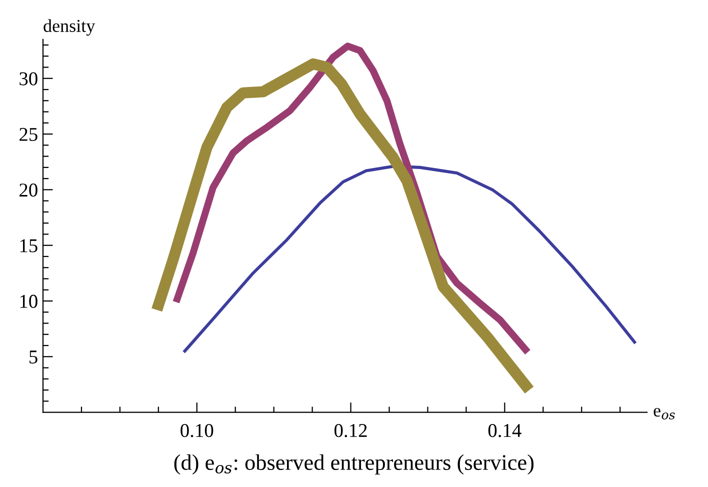 Image resolution: width=708 pixels, height=487 pixels. I want to click on x-tick-label: 0.14, so click(505, 431).